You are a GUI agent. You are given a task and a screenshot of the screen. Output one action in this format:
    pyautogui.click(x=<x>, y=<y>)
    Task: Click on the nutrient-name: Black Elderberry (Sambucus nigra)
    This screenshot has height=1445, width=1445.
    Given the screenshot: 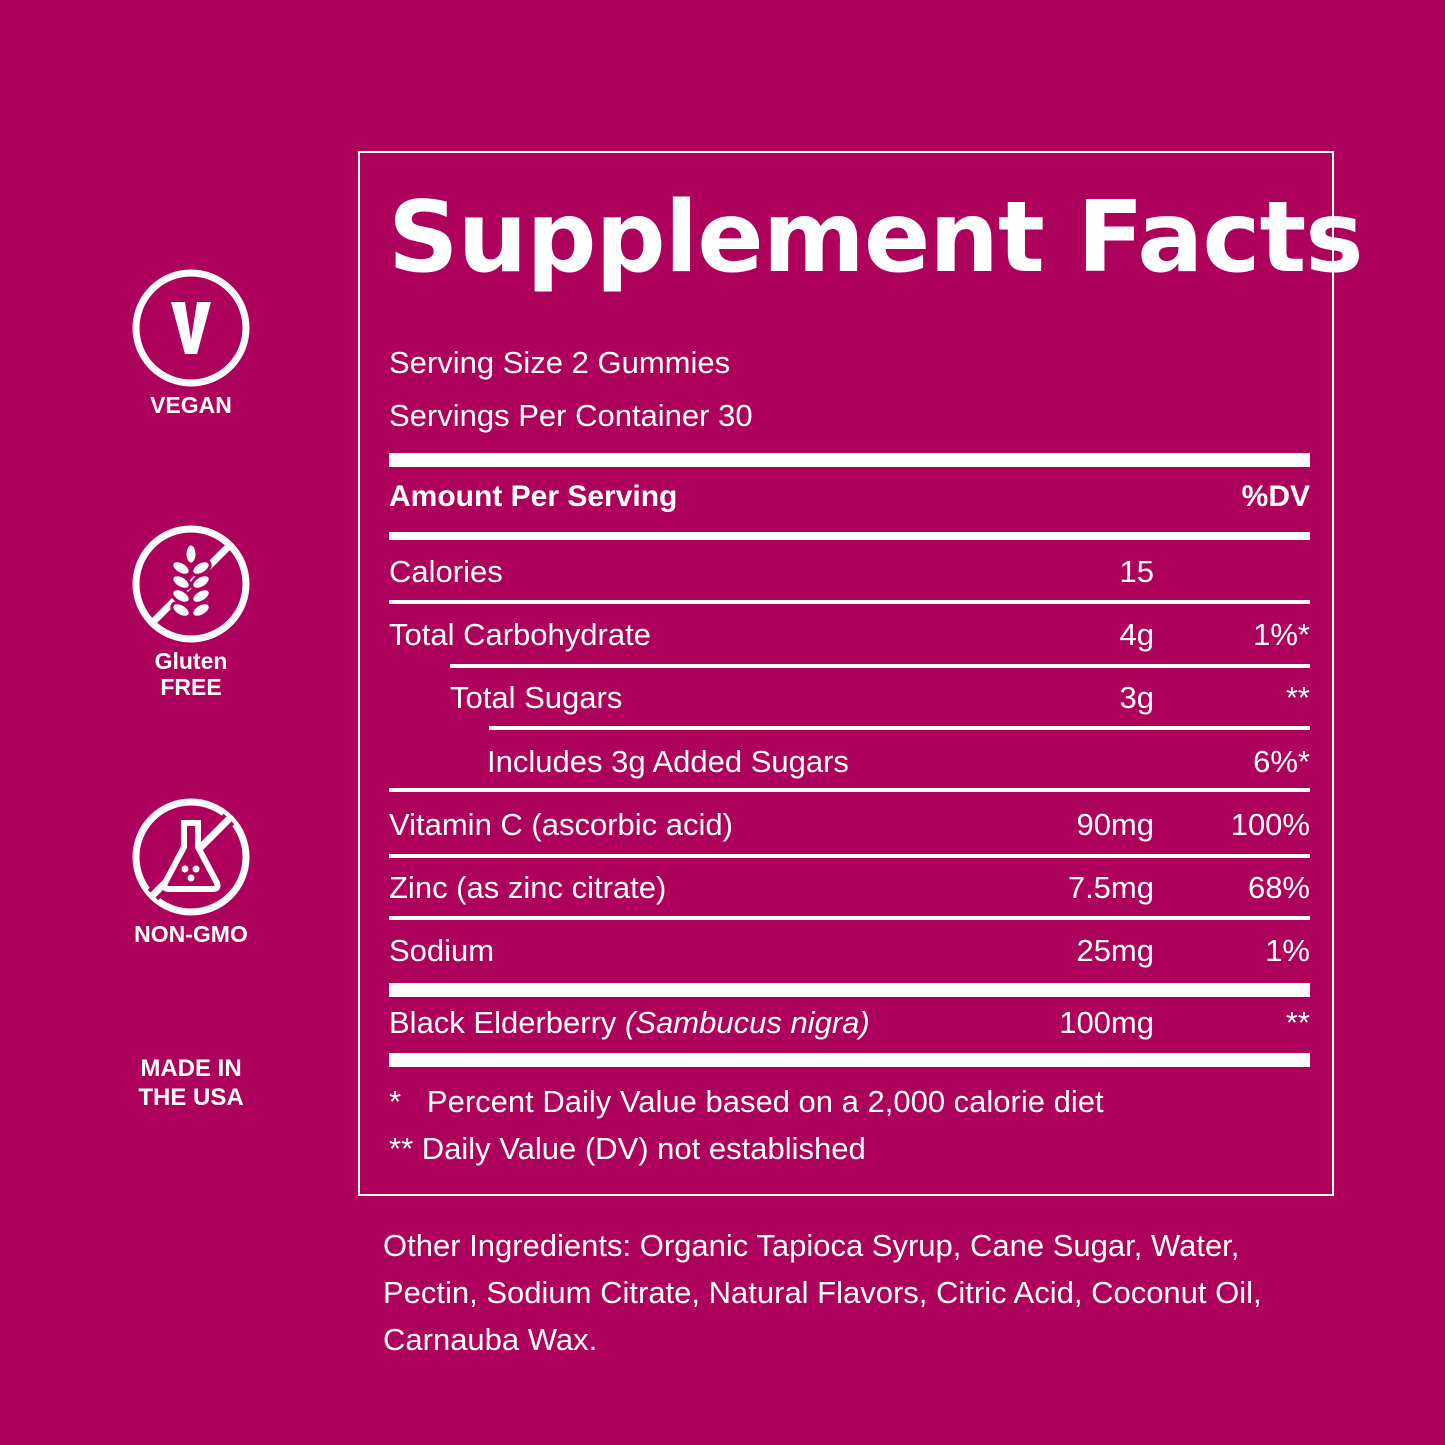 What is the action you would take?
    pyautogui.click(x=629, y=1023)
    